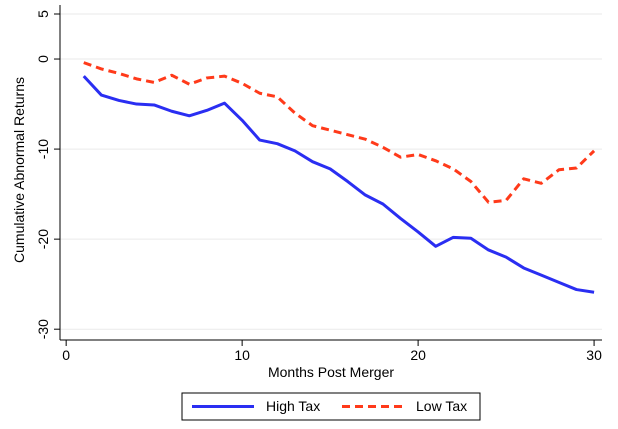 This screenshot has width=618, height=429. Describe the element at coordinates (43, 14) in the screenshot. I see `y-tick-label: 5` at that location.